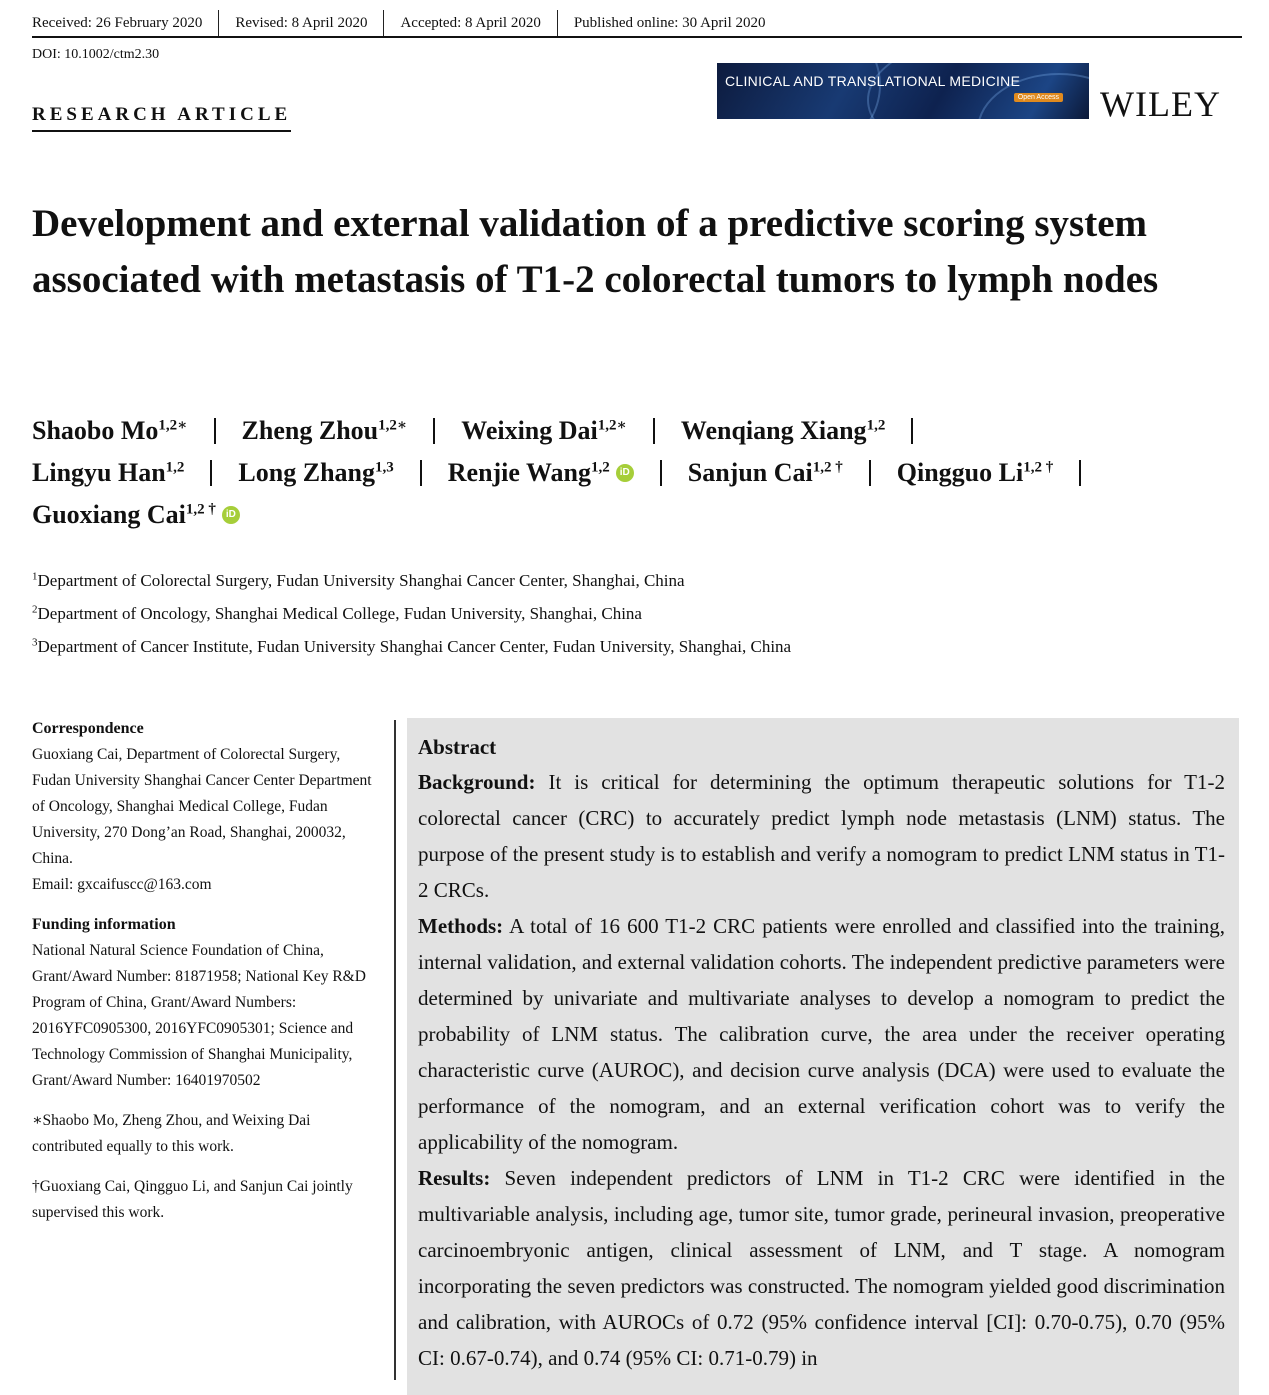 This screenshot has height=1395, width=1269. What do you see at coordinates (783, 430) in the screenshot?
I see `author: Wenqiang Xiang1,2` at bounding box center [783, 430].